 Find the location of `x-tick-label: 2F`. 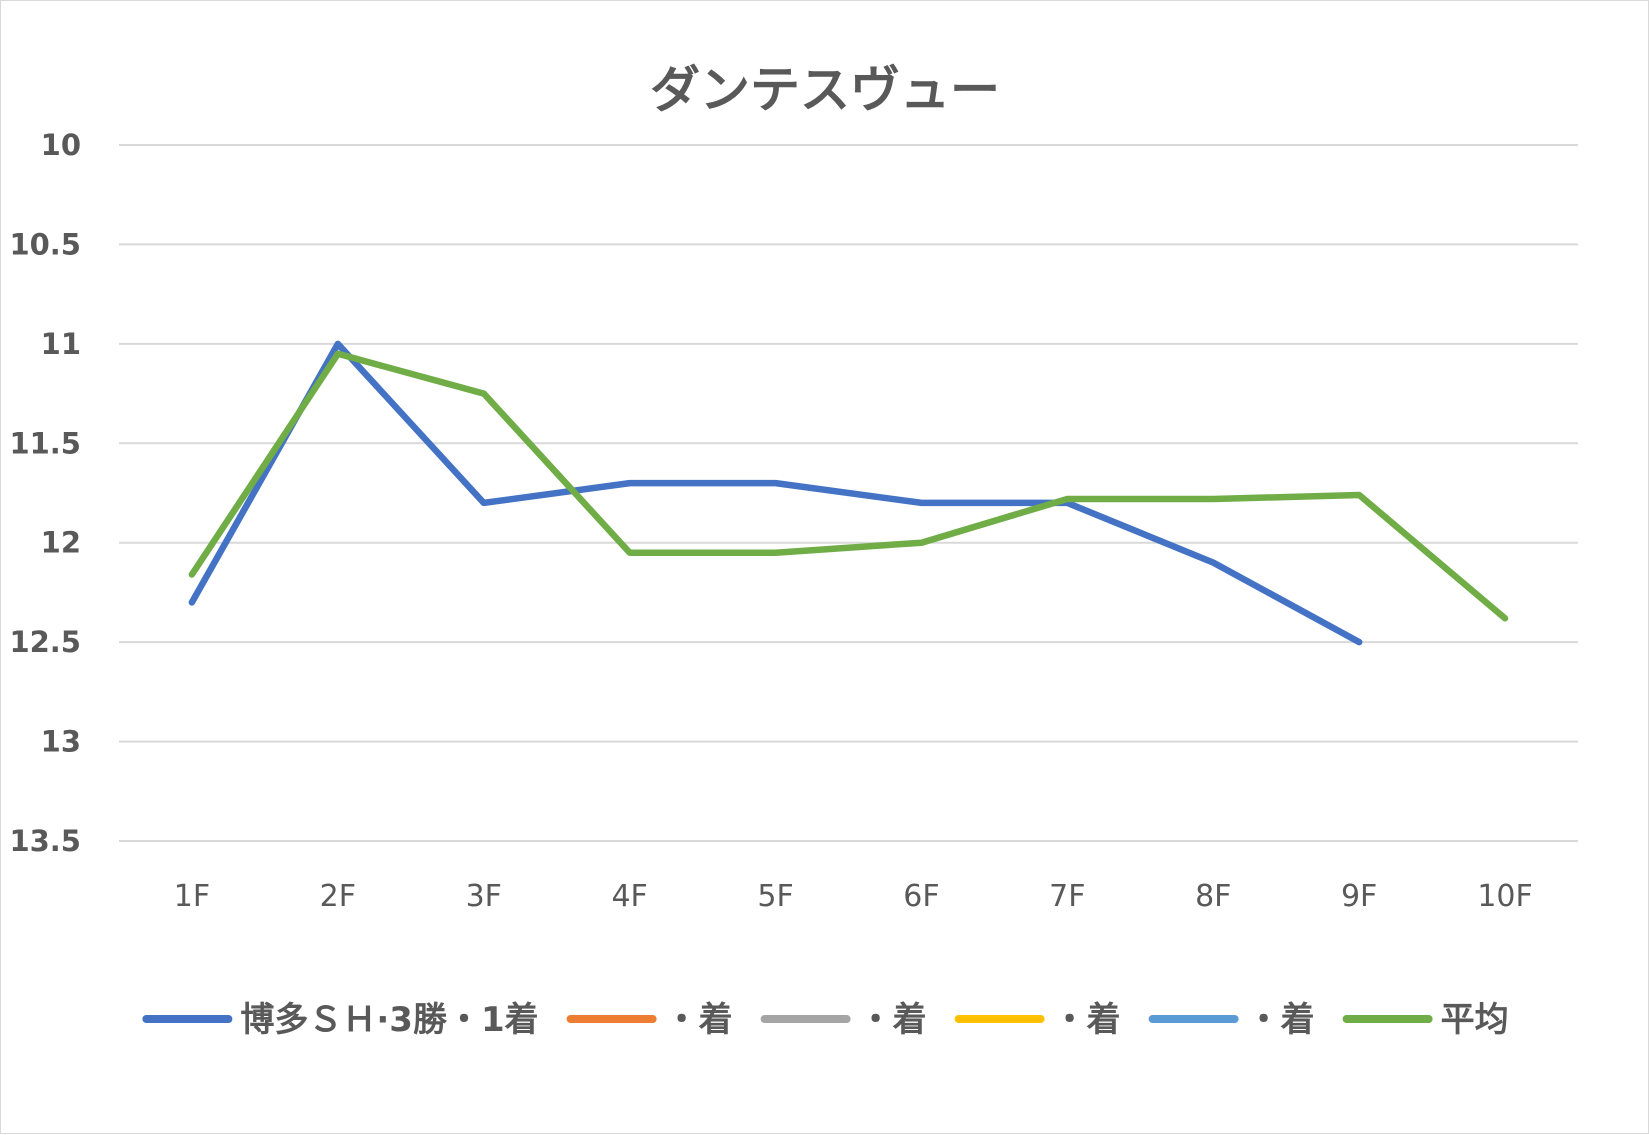

x-tick-label: 2F is located at coordinates (338, 896).